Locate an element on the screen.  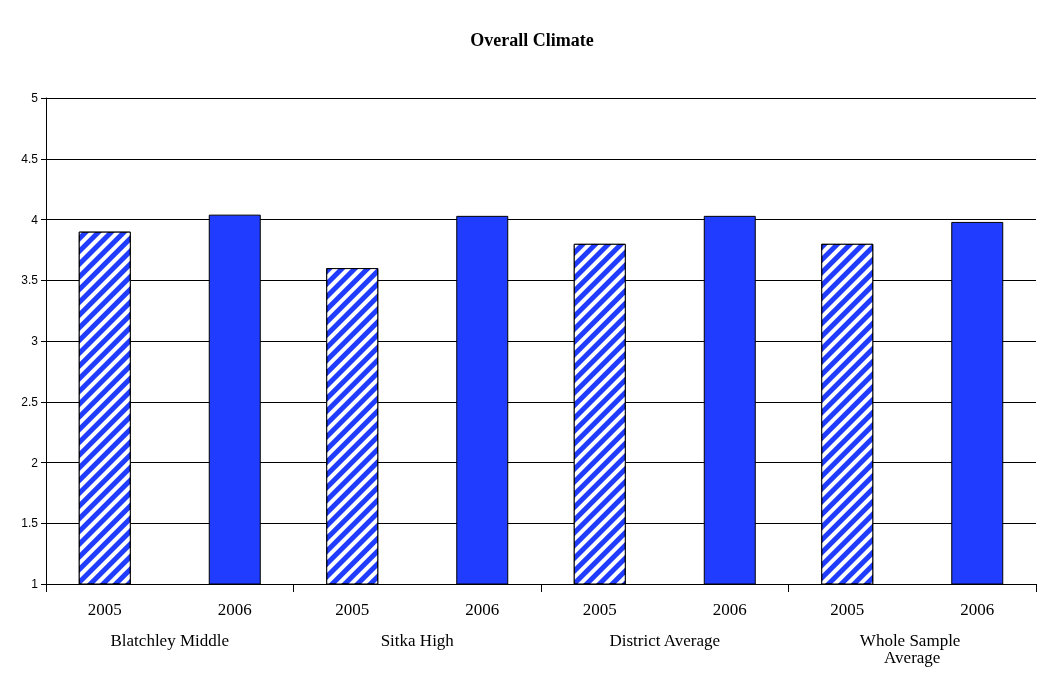
series-label: 2006 is located at coordinates (234, 609).